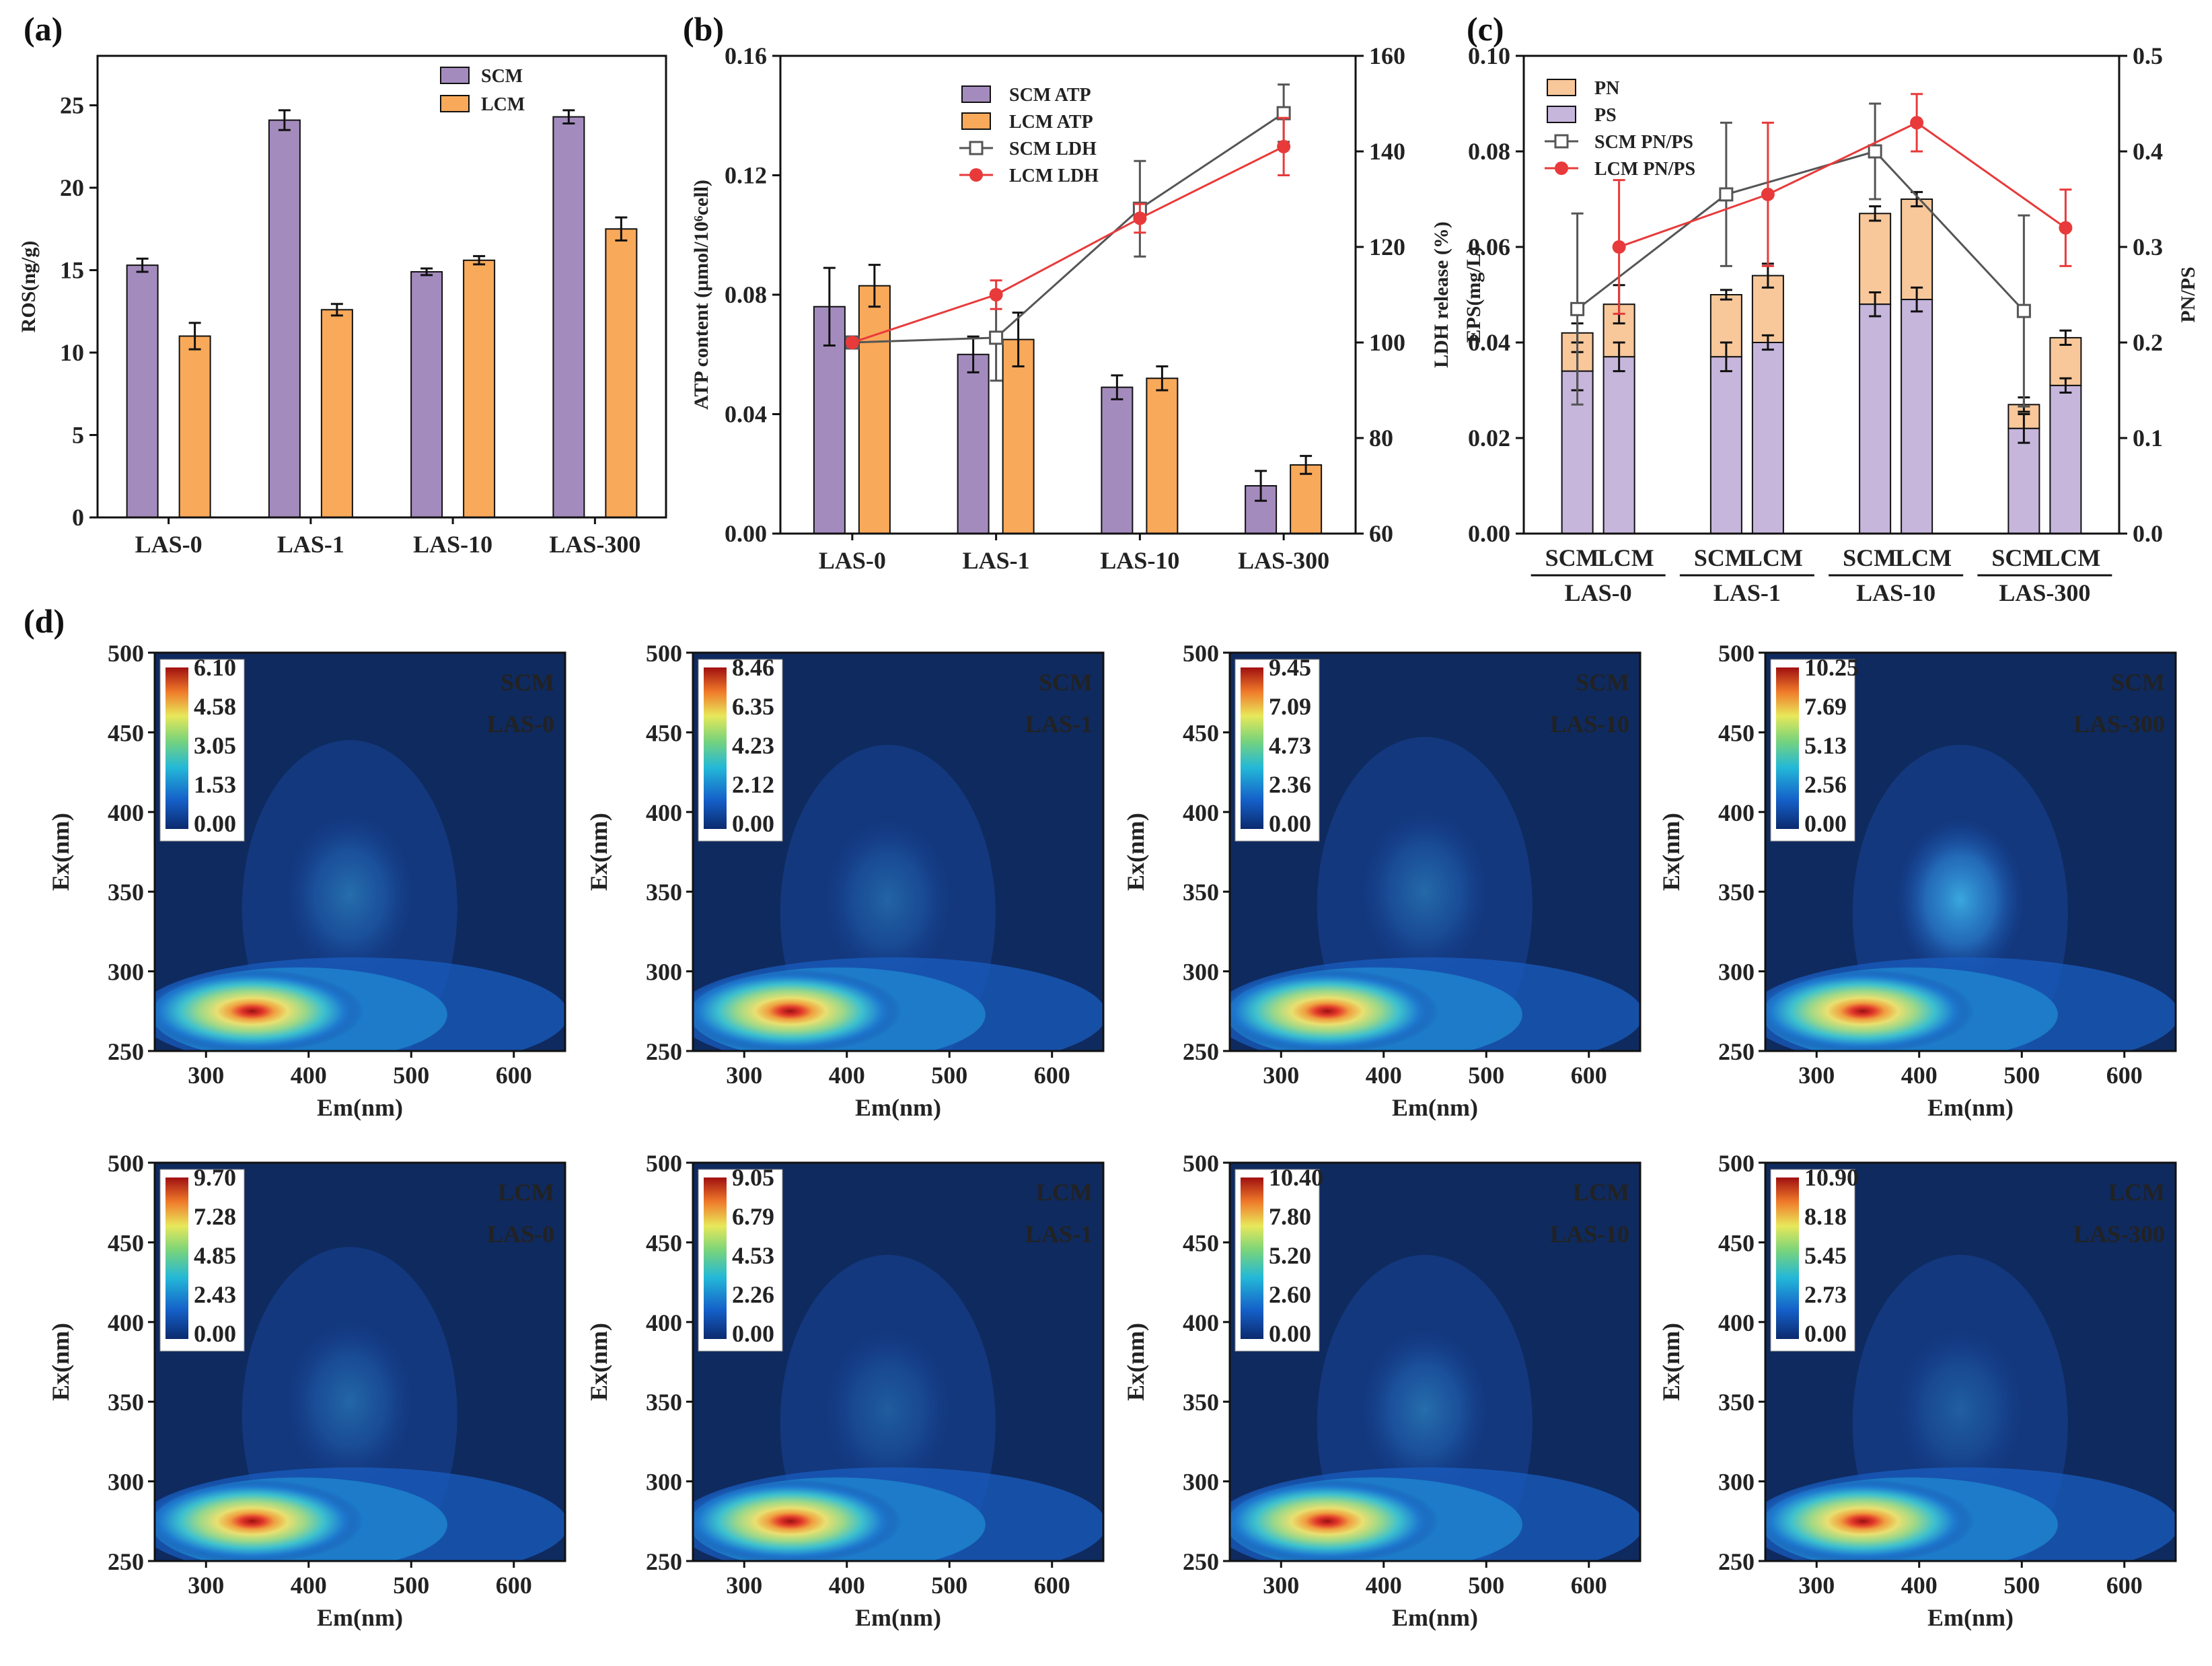 This screenshot has width=2212, height=1666. I want to click on marker-SCM PN/PS-LAS-300, so click(2023, 310).